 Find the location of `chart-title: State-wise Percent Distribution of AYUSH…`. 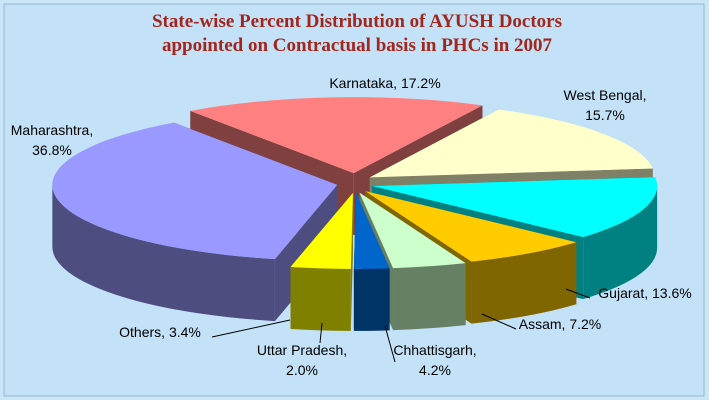

chart-title: State-wise Percent Distribution of AYUSH… is located at coordinates (357, 21).